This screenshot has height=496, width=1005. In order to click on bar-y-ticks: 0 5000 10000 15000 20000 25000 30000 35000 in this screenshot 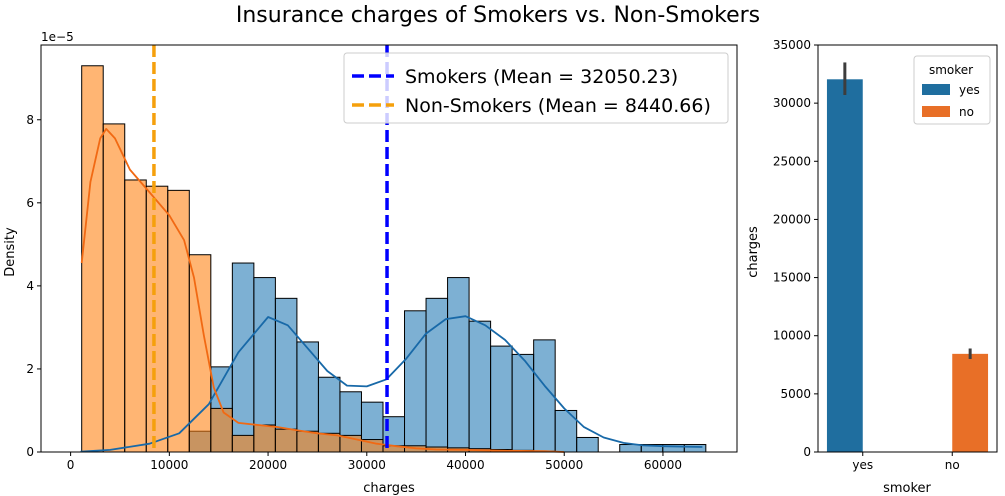, I will do `click(795, 248)`.